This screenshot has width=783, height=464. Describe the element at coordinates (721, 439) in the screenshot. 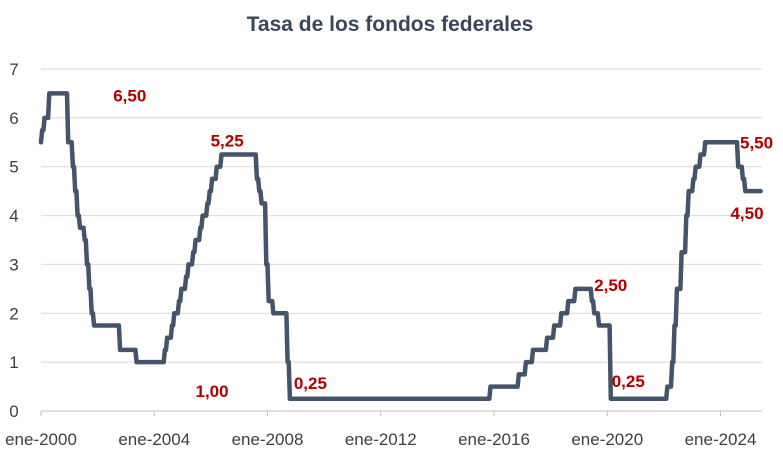

I see `x-tick-label: ene-2024` at that location.